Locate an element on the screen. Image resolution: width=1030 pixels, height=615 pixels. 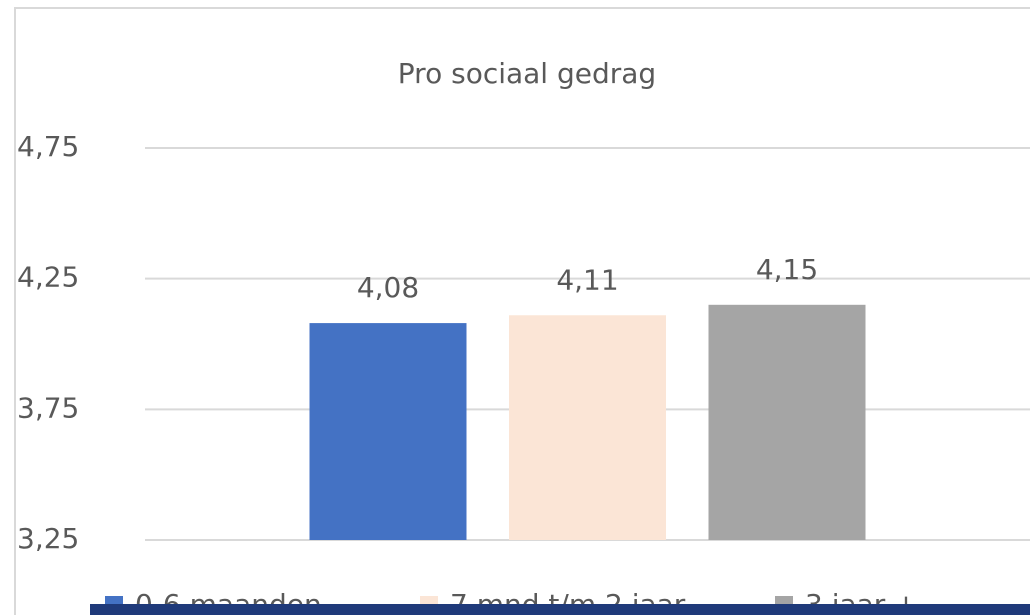
data-label: 4,08 is located at coordinates (388, 287).